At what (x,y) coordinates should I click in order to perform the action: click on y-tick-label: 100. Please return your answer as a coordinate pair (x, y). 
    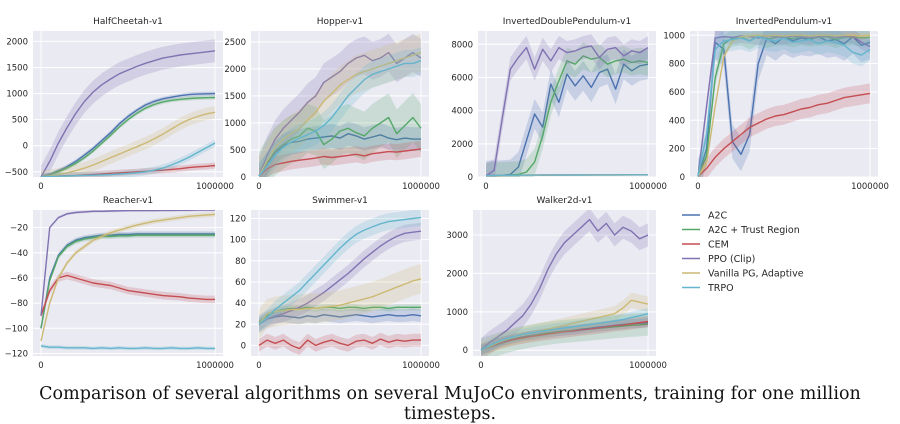
    Looking at the image, I should click on (238, 241).